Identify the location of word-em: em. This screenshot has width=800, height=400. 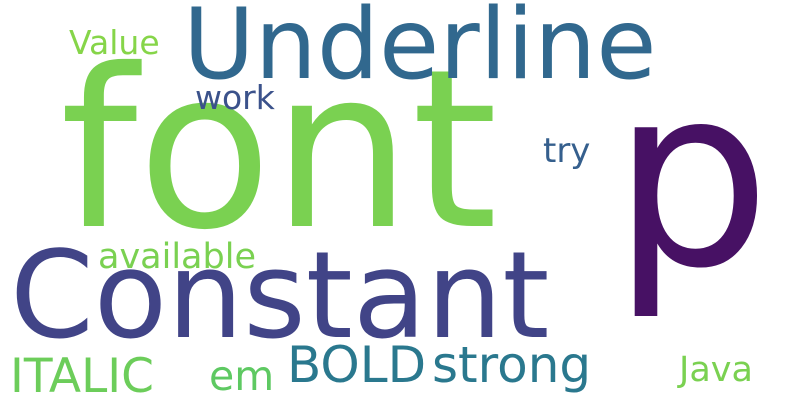
(242, 376).